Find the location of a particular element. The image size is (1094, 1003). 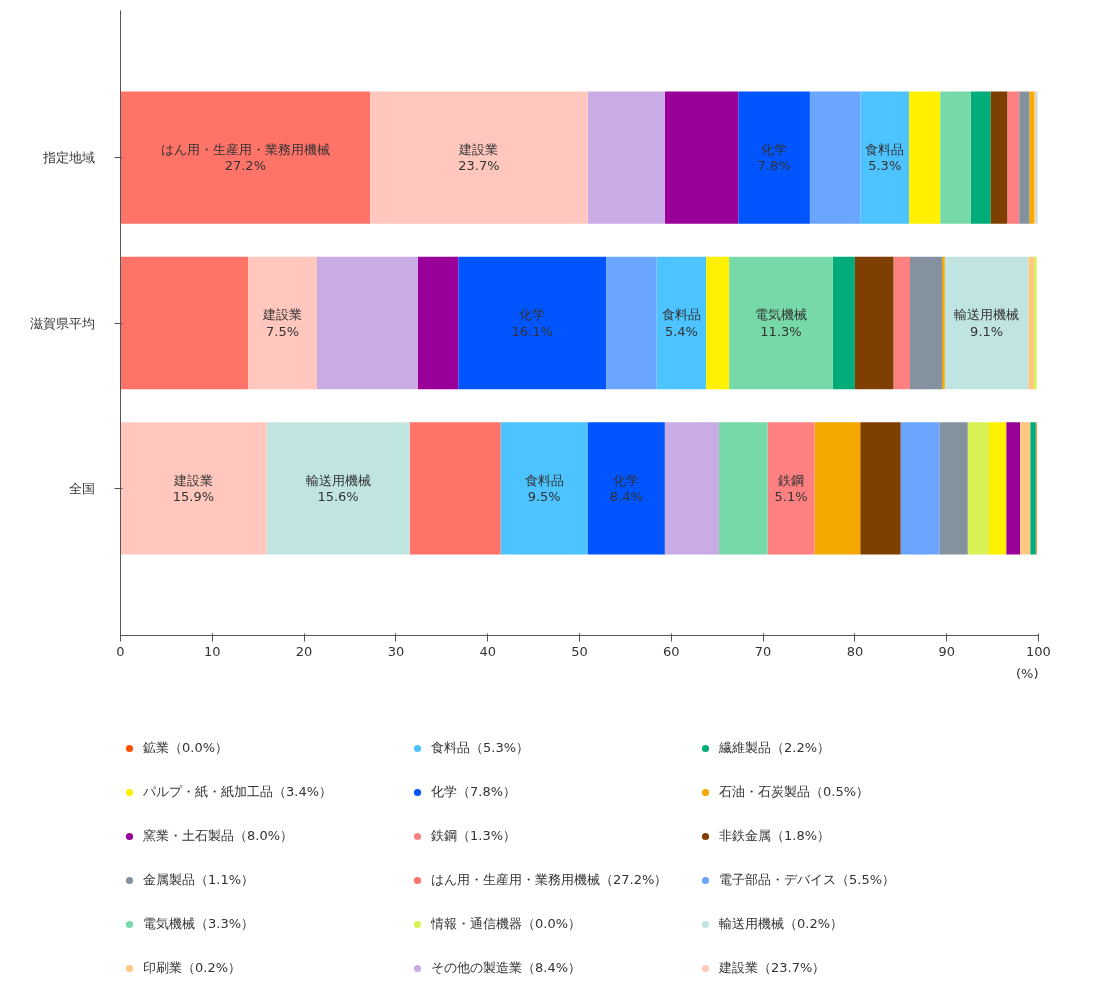

data-label: 鉄鋼 5.1% is located at coordinates (791, 488).